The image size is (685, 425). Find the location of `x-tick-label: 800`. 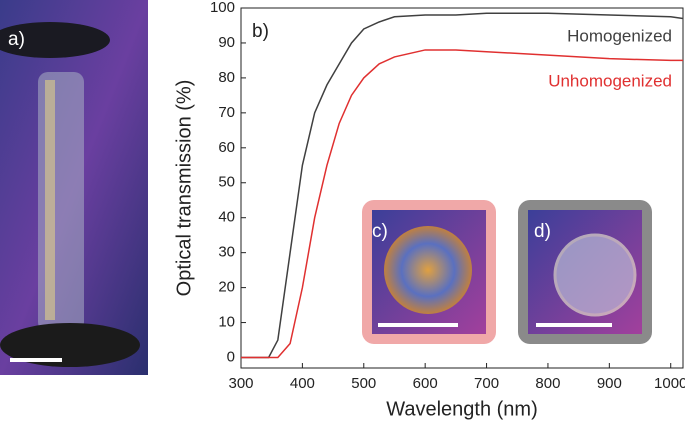

x-tick-label: 800 is located at coordinates (547, 383).